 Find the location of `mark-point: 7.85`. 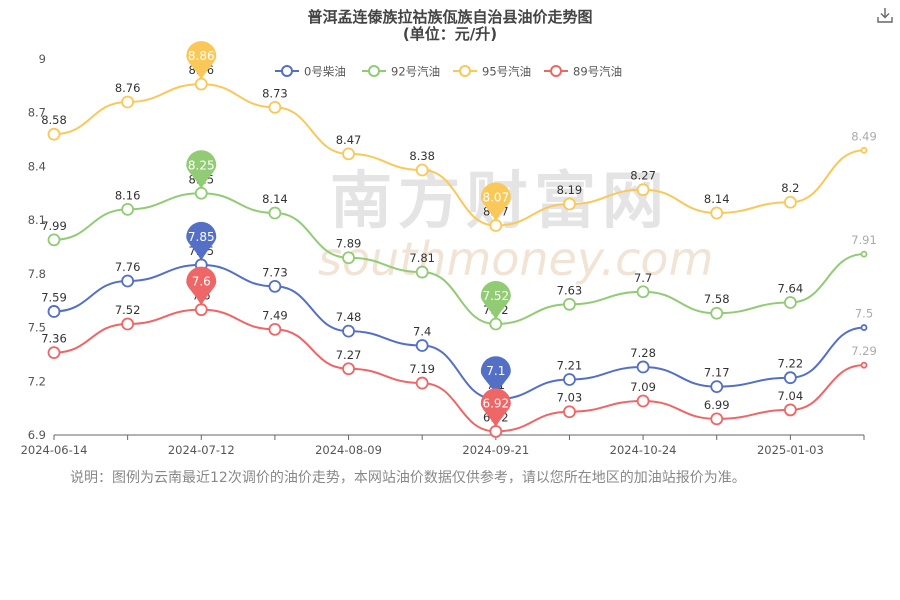

mark-point: 7.85 is located at coordinates (201, 241).